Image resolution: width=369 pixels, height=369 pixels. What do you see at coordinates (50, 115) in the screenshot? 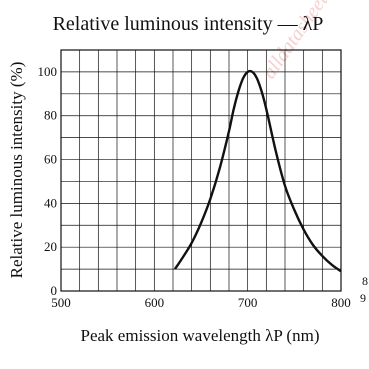
I see `y-tick-label: 80` at bounding box center [50, 115].